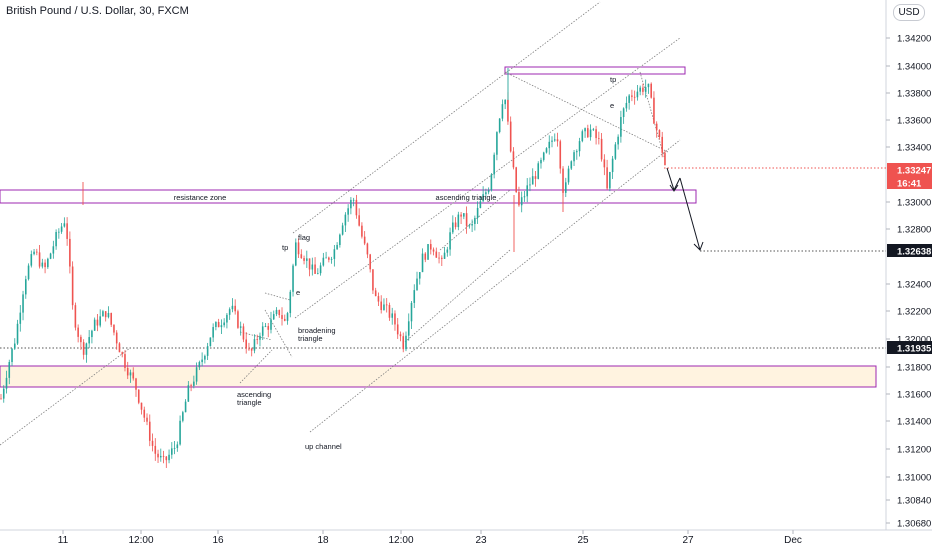  What do you see at coordinates (323, 540) in the screenshot?
I see `time-tick-label: 18` at bounding box center [323, 540].